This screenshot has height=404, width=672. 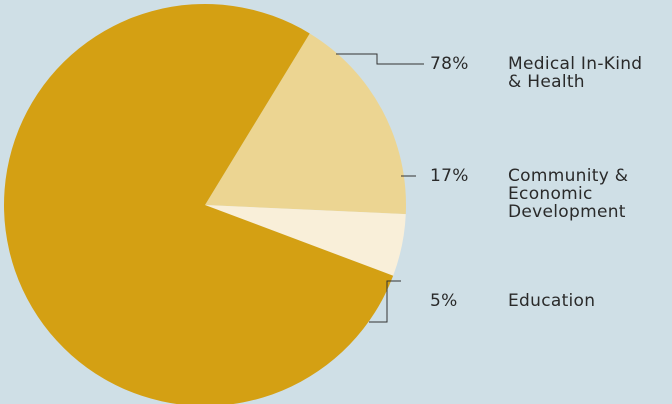 I want to click on legend-label-78-line-2: & Health, so click(x=546, y=82).